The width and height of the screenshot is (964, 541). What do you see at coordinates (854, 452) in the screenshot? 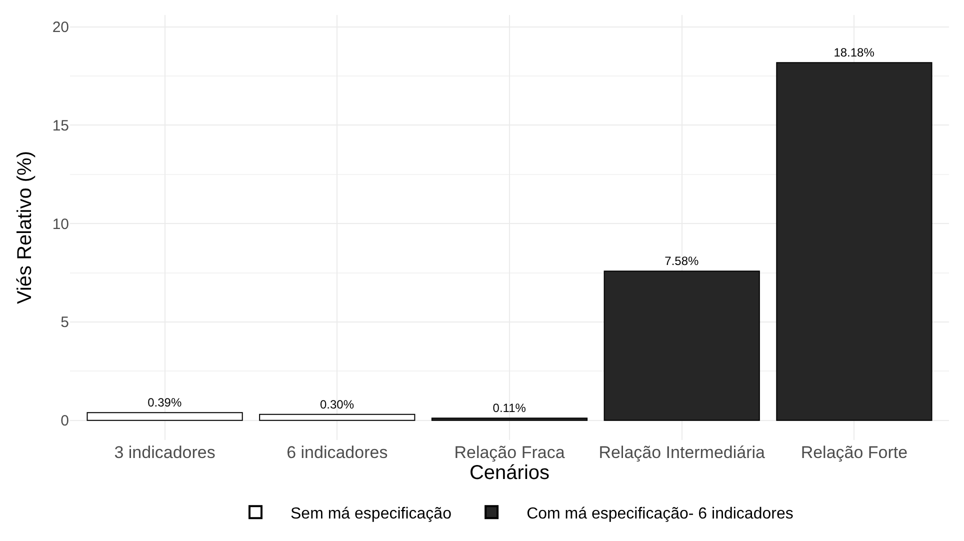
I see `x-tick-label: Relação Forte` at bounding box center [854, 452].